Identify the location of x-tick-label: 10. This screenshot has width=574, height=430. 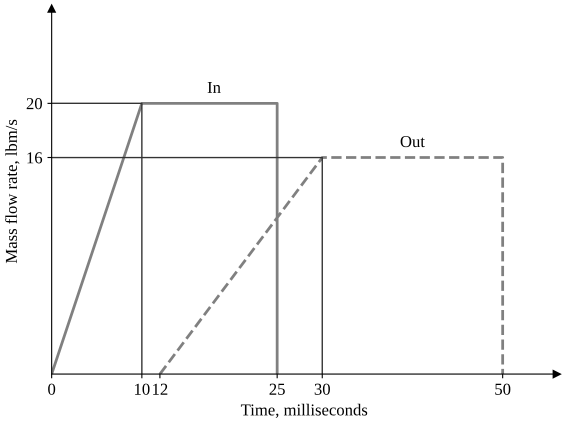
(142, 389).